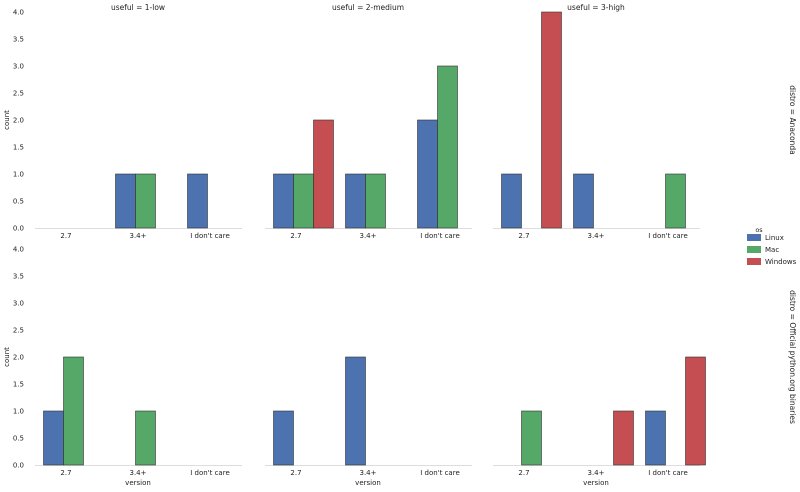  I want to click on row-title: distro = Official python.org binaries, so click(792, 357).